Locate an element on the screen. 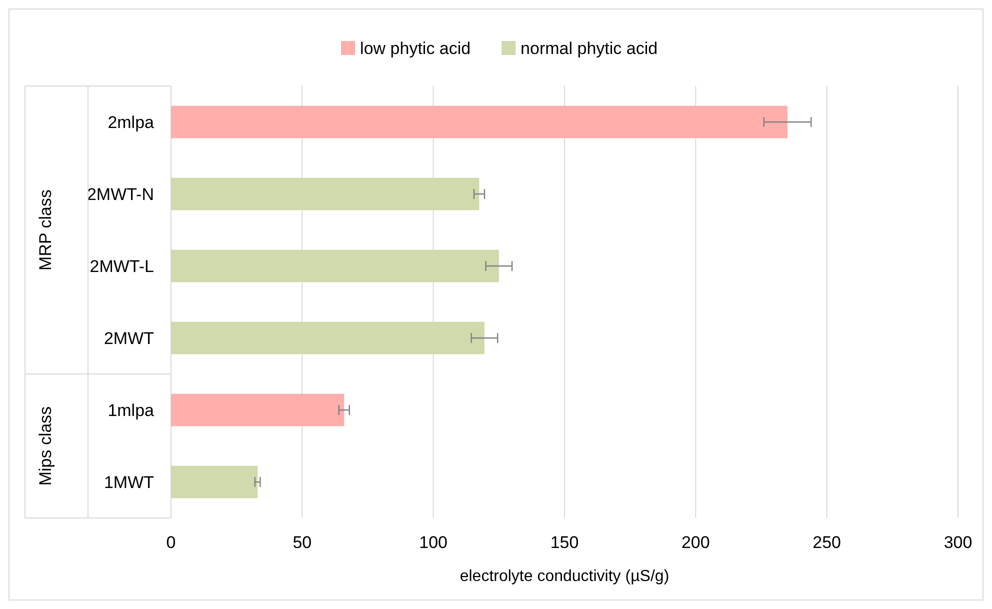 Image resolution: width=992 pixels, height=609 pixels. text: Mips class is located at coordinates (45, 446).